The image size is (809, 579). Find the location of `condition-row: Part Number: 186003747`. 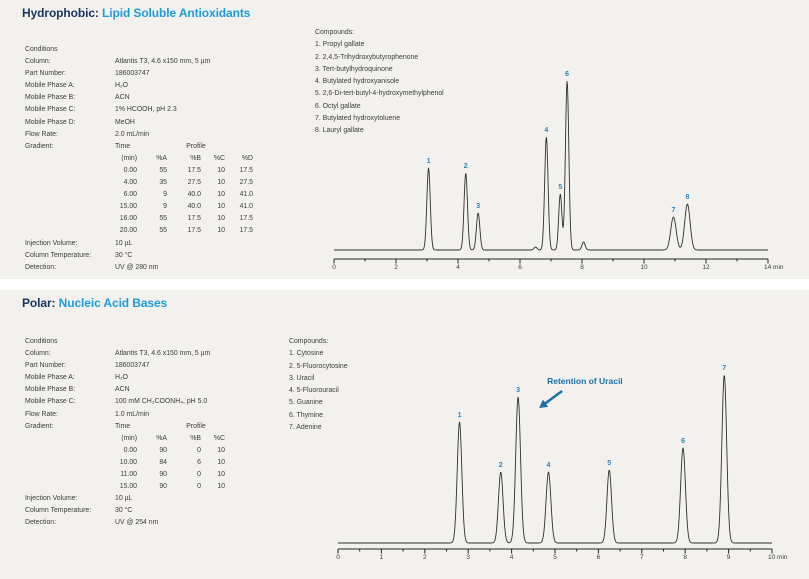

condition-row: Part Number: 186003747 is located at coordinates (167, 366).